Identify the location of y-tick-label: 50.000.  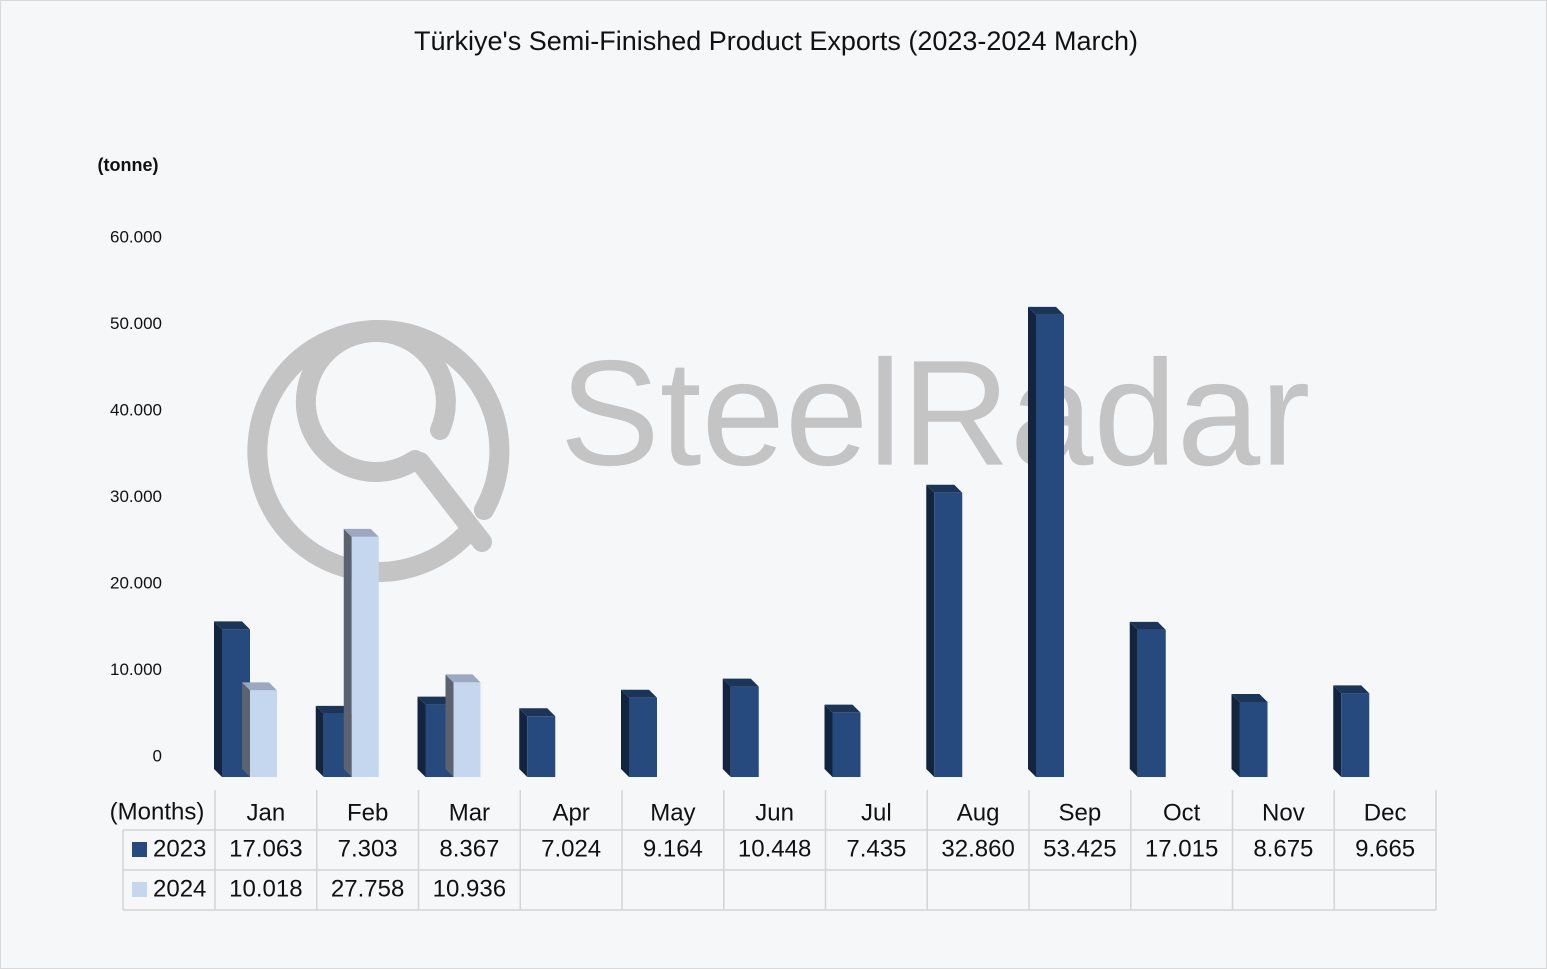
(136, 323).